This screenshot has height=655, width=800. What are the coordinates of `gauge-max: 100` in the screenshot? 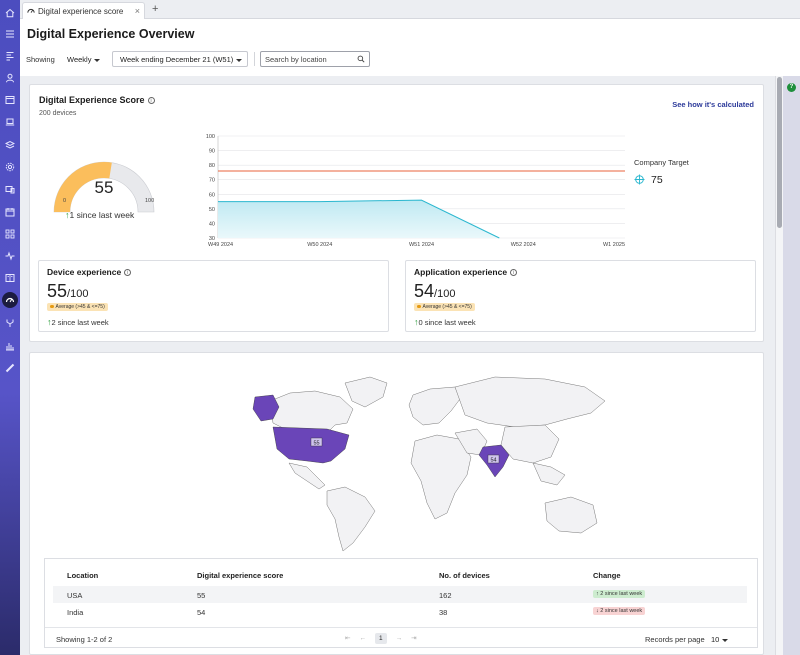 It's located at (150, 201).